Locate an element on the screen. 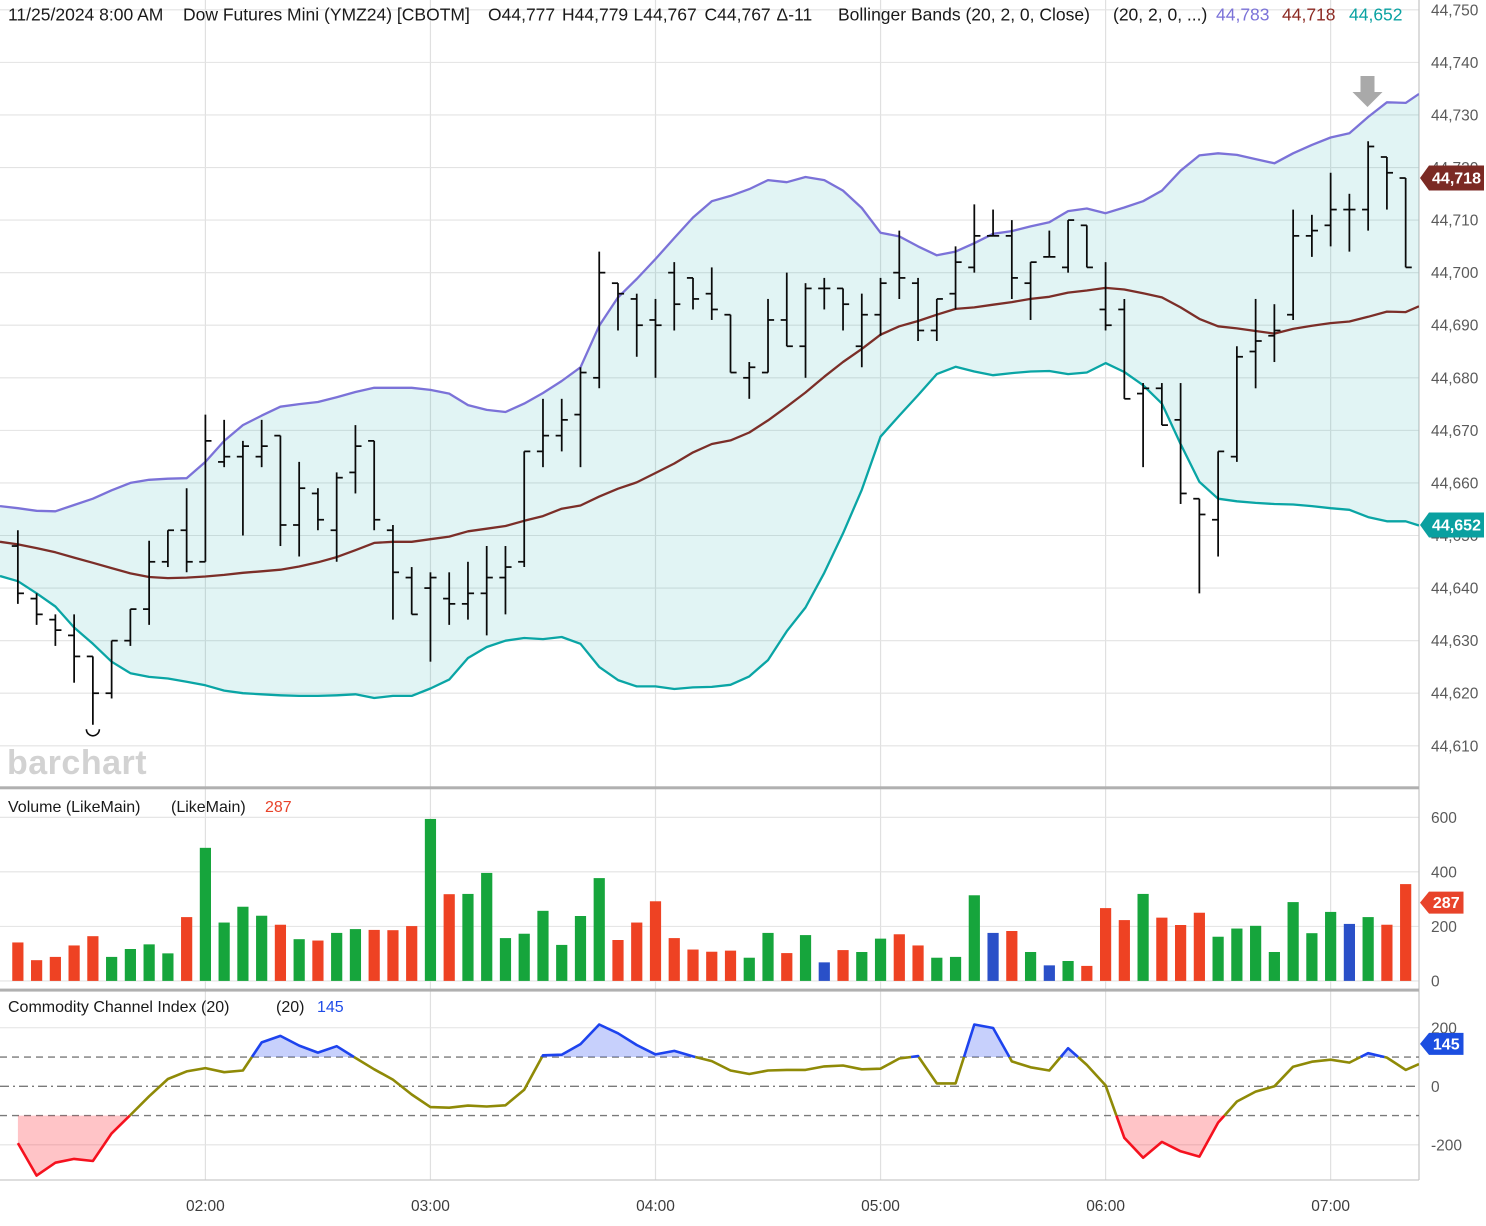  volume-axis-label: 0 is located at coordinates (1435, 981).